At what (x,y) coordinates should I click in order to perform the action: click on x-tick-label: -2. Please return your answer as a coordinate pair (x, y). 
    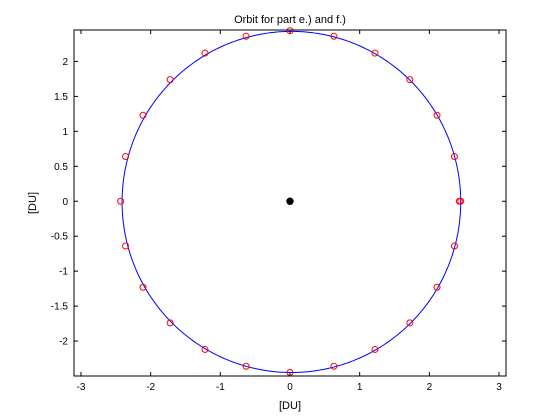
    Looking at the image, I should click on (150, 387).